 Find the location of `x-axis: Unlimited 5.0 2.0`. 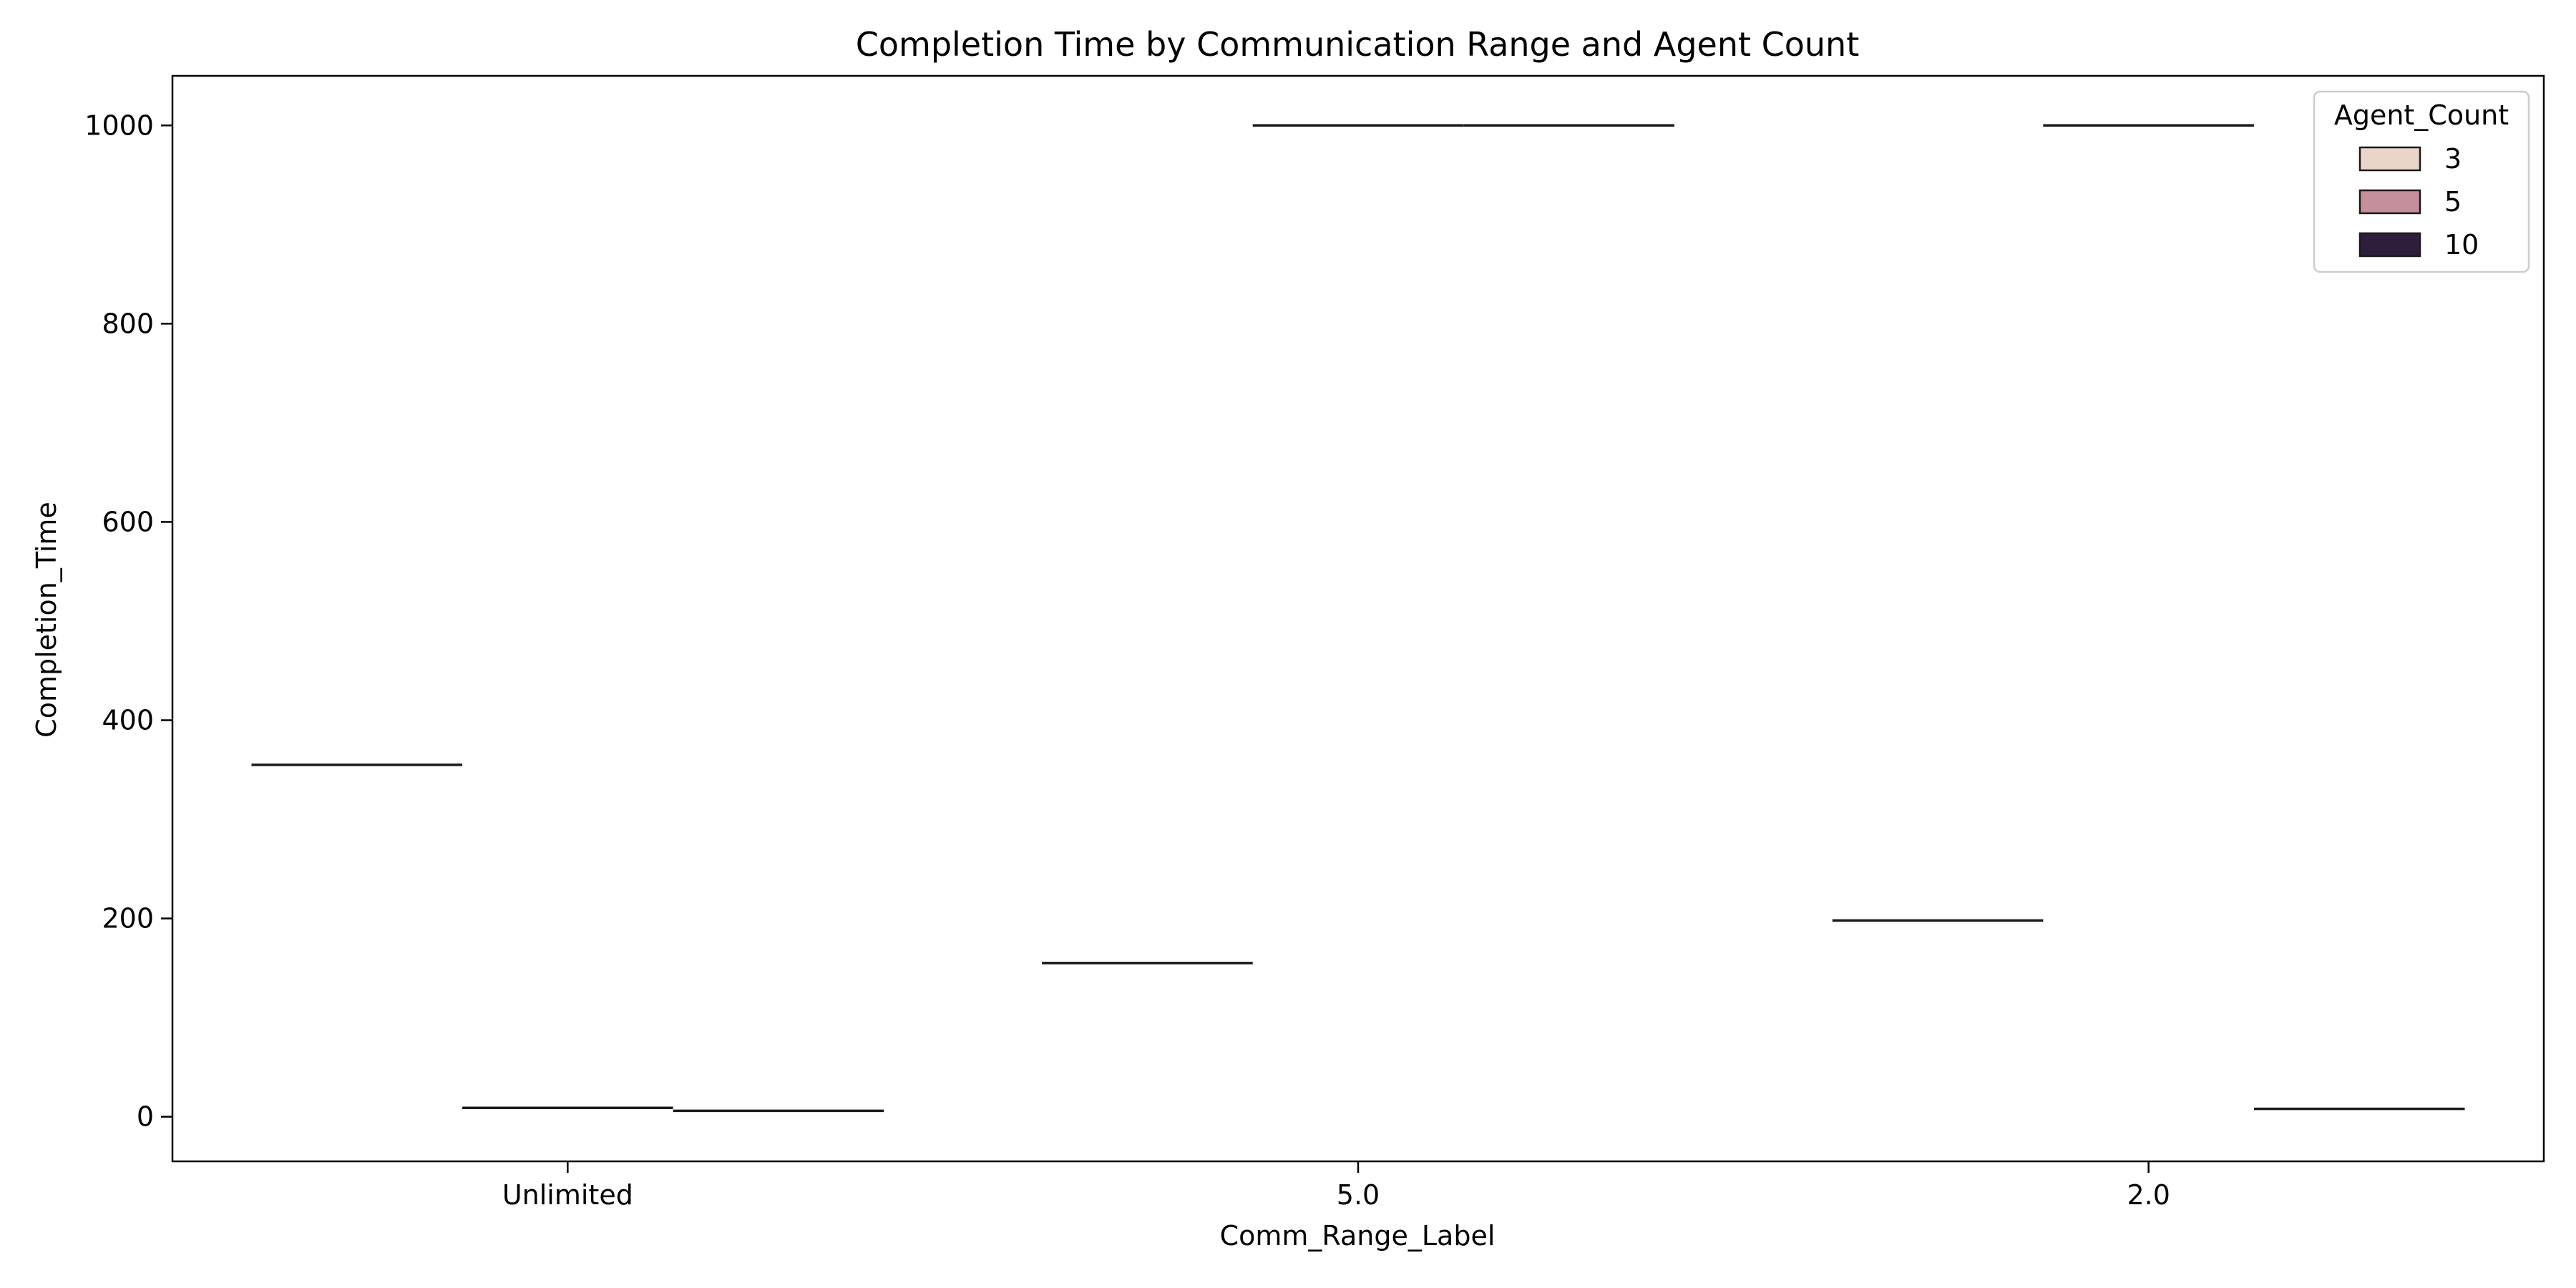

x-axis: Unlimited 5.0 2.0 is located at coordinates (1336, 1186).